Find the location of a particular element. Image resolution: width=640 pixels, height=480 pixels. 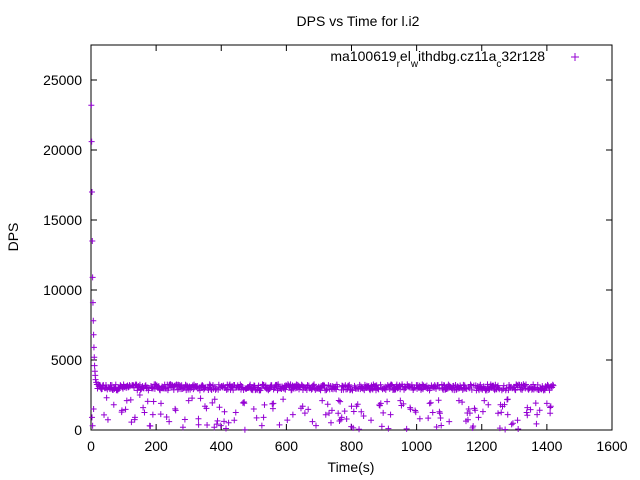

y-tick-label: 20000 is located at coordinates (62, 150).